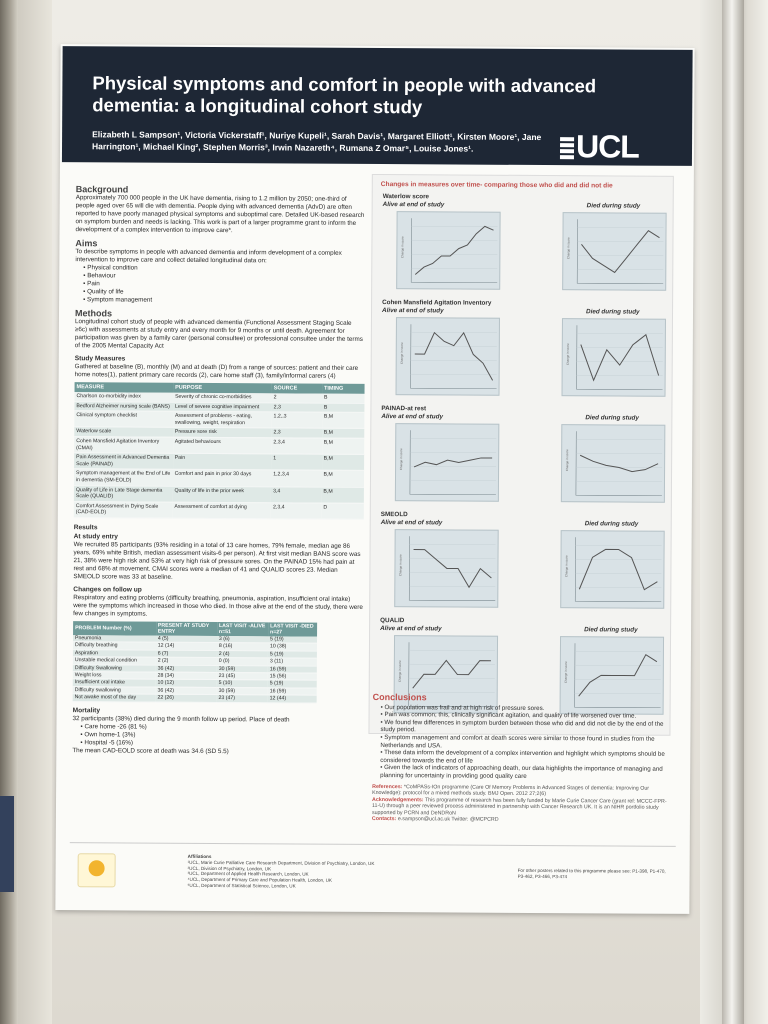 The width and height of the screenshot is (768, 1024). I want to click on table-cell: Difficulty Swallowing, so click(114, 668).